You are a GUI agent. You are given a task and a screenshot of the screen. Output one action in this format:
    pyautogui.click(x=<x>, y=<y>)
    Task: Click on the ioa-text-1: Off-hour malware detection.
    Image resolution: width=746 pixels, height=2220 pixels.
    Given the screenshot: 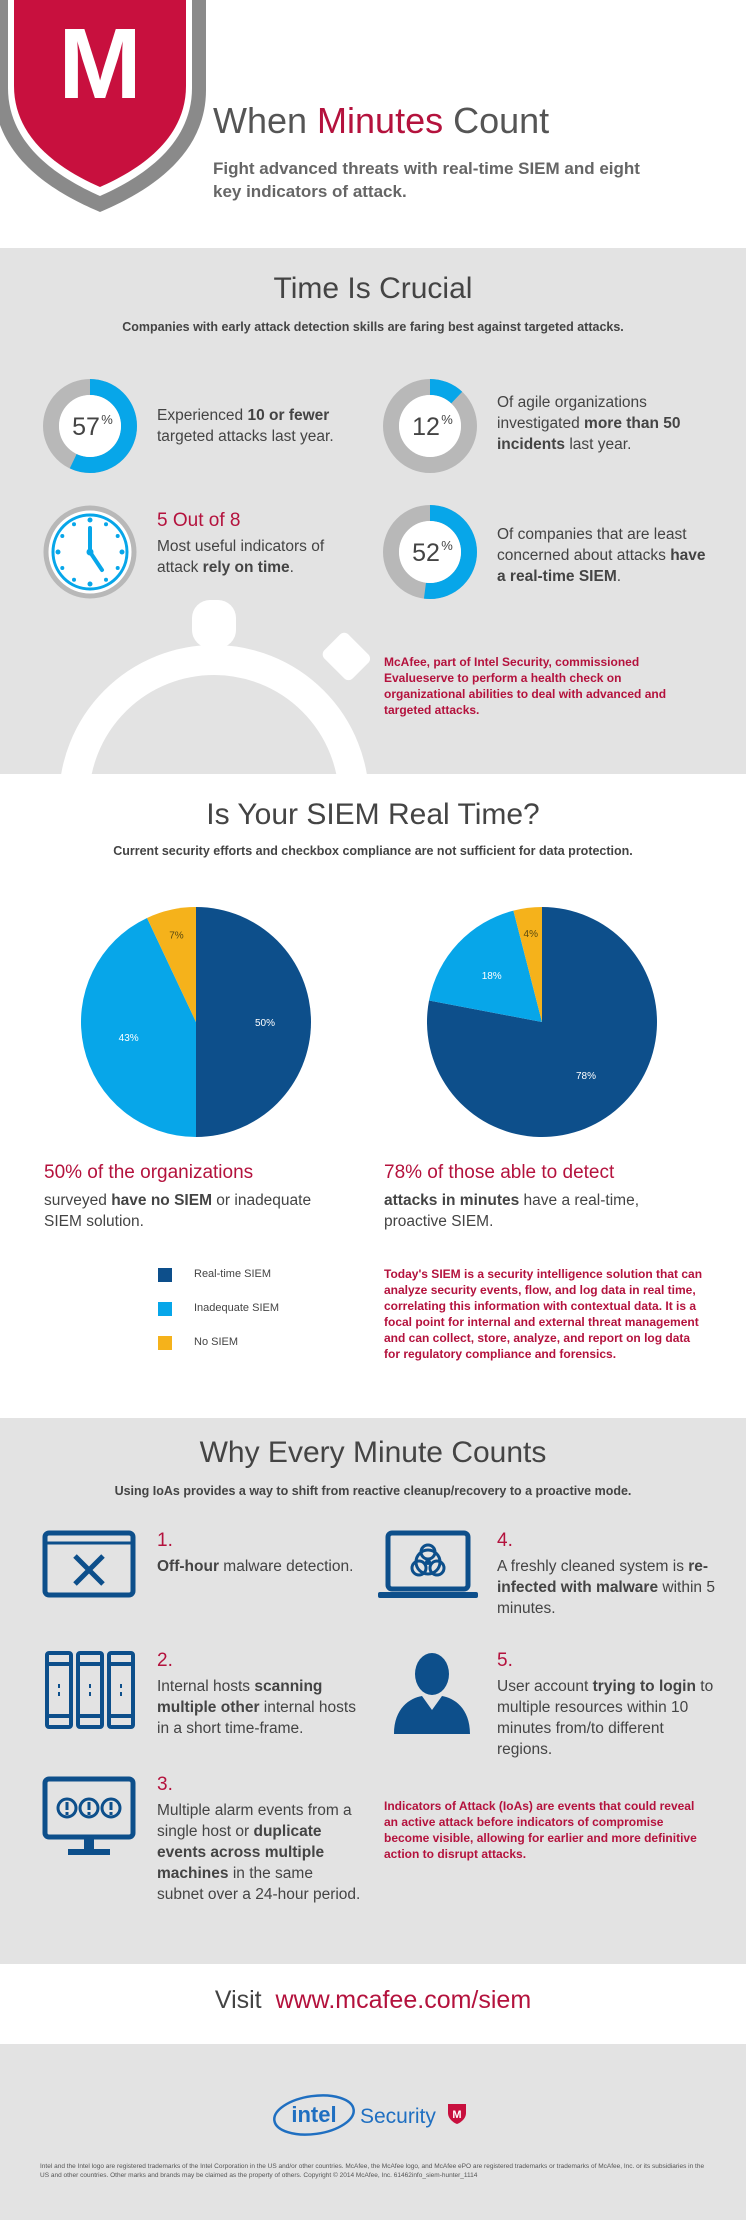 What is the action you would take?
    pyautogui.click(x=255, y=1566)
    